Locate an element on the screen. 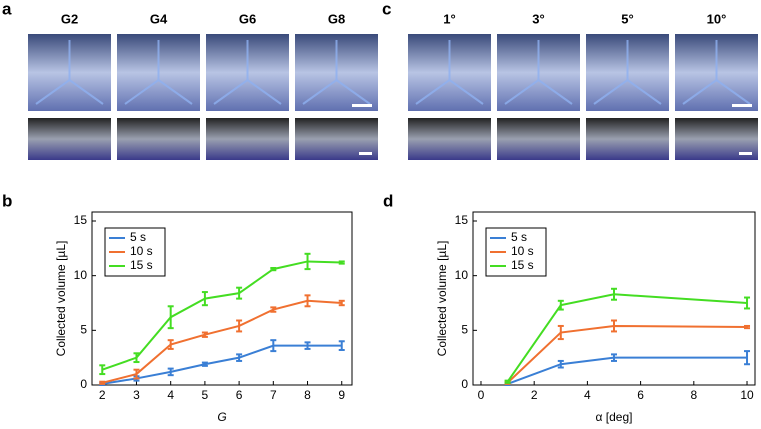 Image resolution: width=761 pixels, height=429 pixels. x-tick-label: 5 is located at coordinates (205, 395).